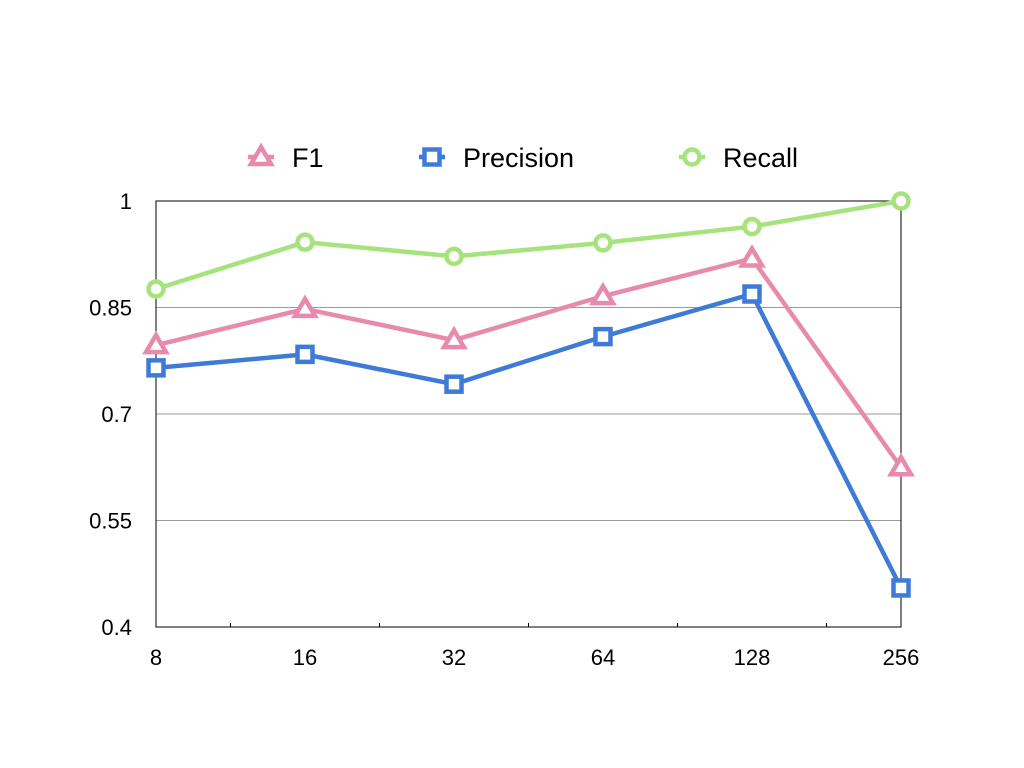 The height and width of the screenshot is (768, 1024). I want to click on legend-item-precision: Precision, so click(496, 158).